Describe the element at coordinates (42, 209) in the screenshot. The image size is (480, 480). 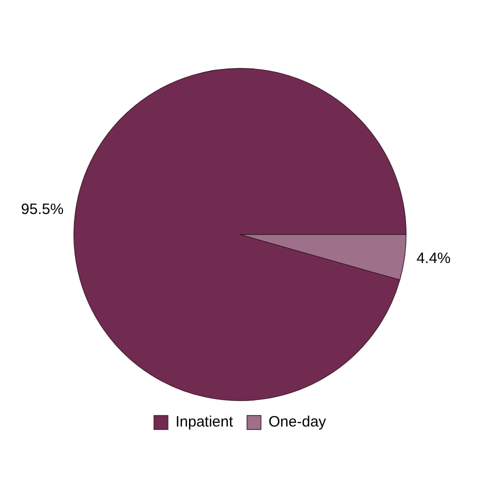
I see `data-label: 95.5%` at that location.